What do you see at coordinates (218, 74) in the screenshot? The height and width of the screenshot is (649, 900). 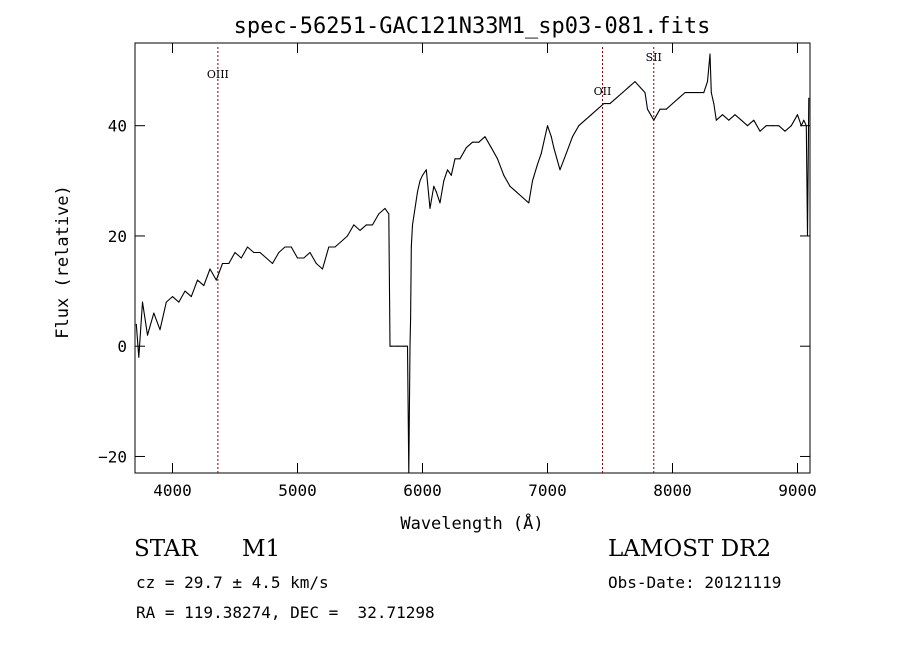 I see `marker-label-0: OIII` at bounding box center [218, 74].